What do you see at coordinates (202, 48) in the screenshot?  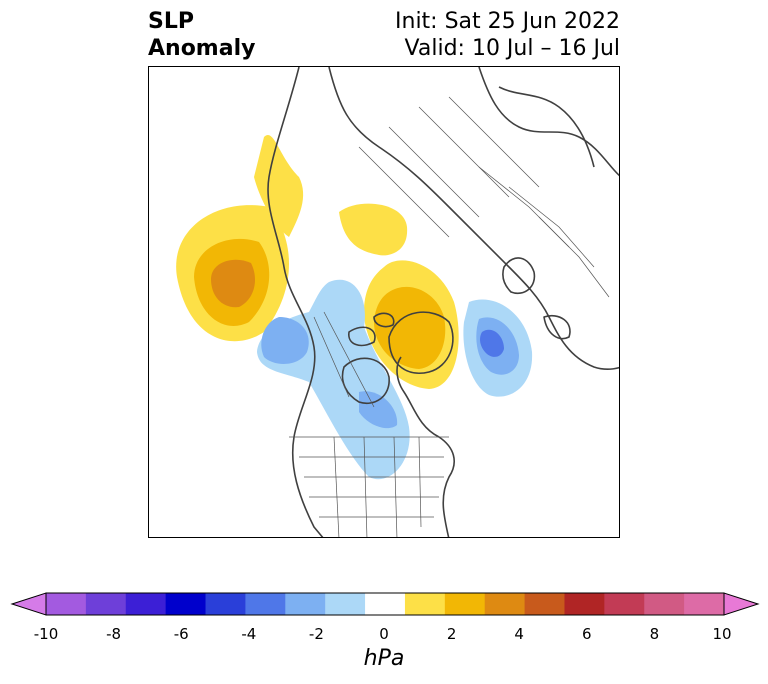 I see `title-anomaly: Anomaly` at bounding box center [202, 48].